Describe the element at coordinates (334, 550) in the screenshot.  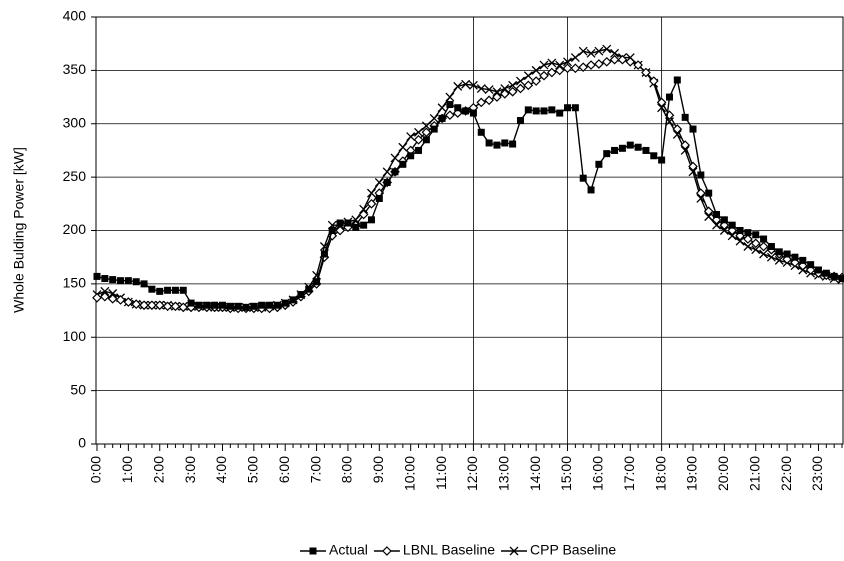
I see `legend-entry: Actual` at that location.